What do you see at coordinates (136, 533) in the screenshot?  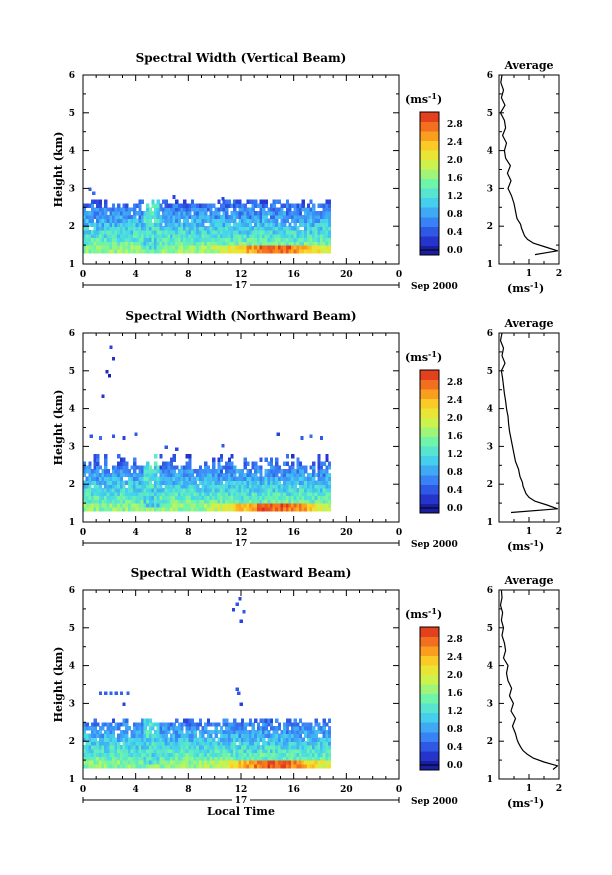 I see `x-tick-label: 4` at bounding box center [136, 533].